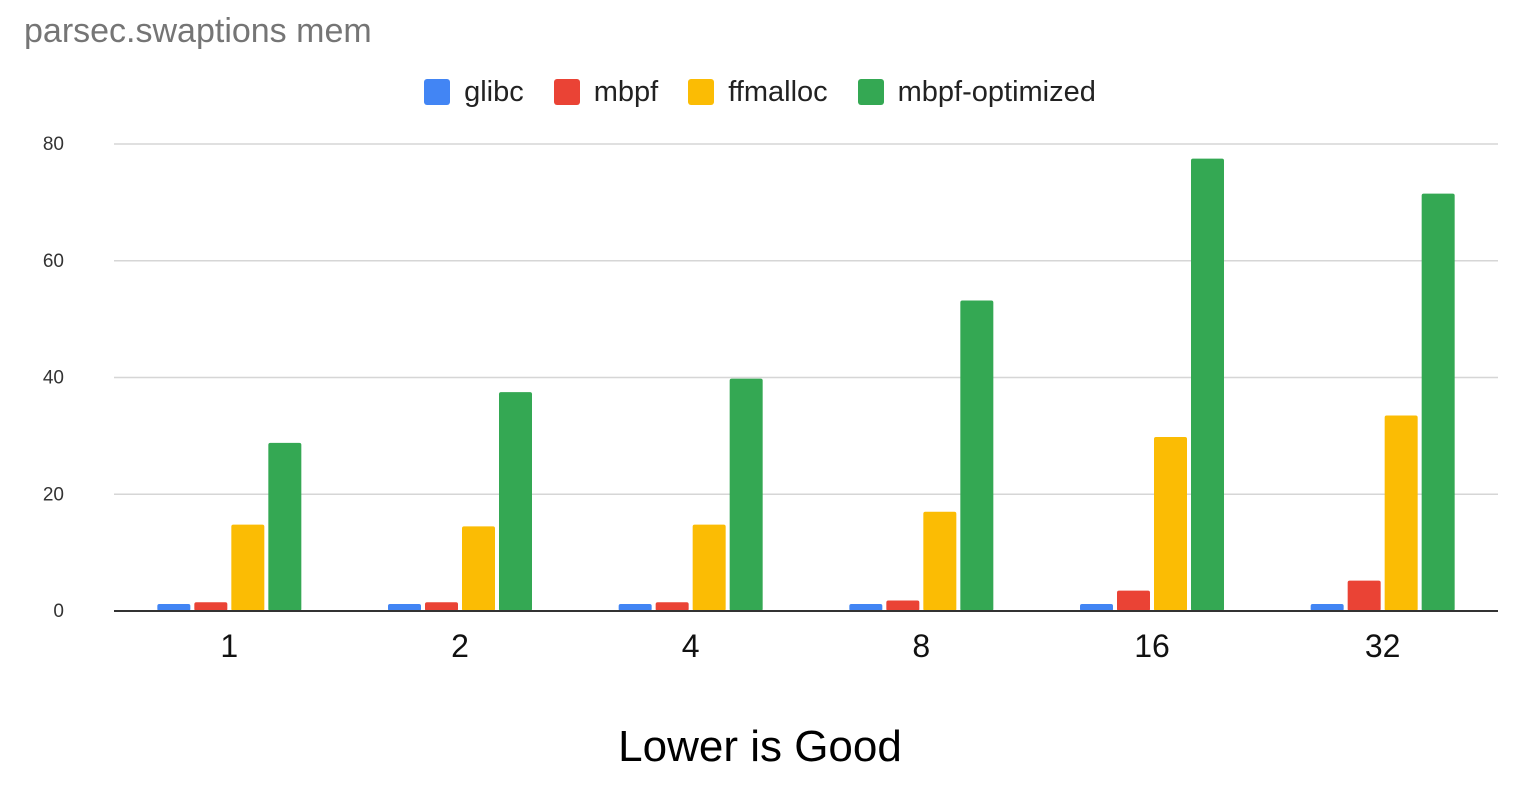 This screenshot has width=1520, height=786. What do you see at coordinates (996, 91) in the screenshot?
I see `legend-label: mbpf-optimized` at bounding box center [996, 91].